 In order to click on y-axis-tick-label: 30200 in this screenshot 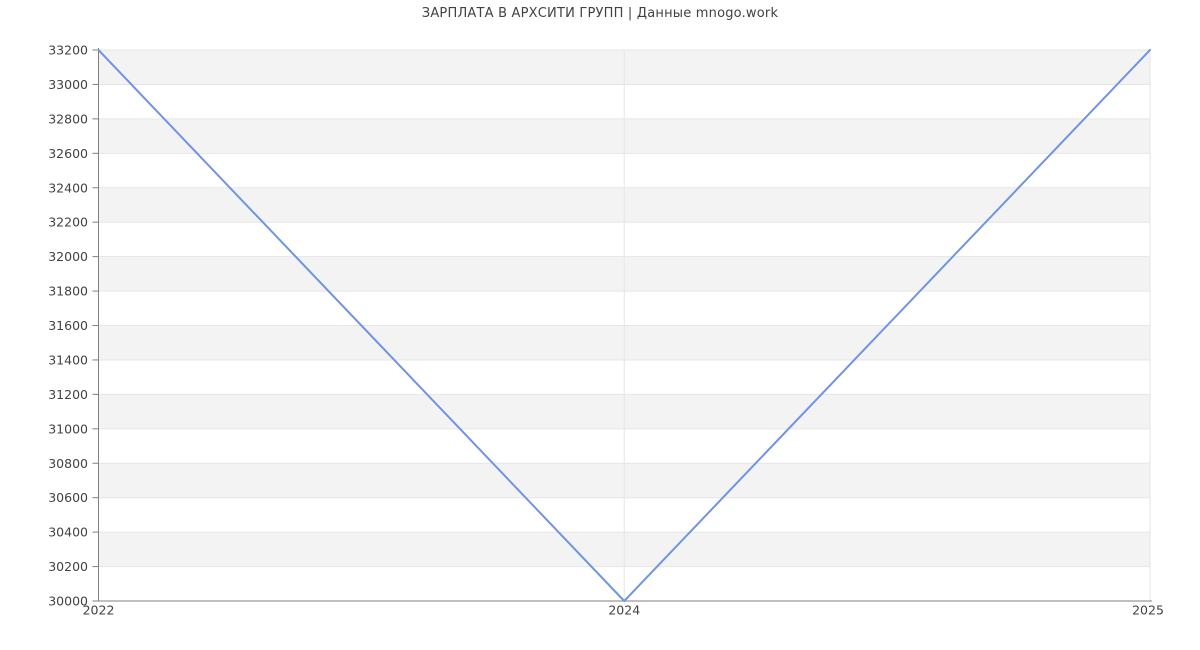, I will do `click(68, 566)`.